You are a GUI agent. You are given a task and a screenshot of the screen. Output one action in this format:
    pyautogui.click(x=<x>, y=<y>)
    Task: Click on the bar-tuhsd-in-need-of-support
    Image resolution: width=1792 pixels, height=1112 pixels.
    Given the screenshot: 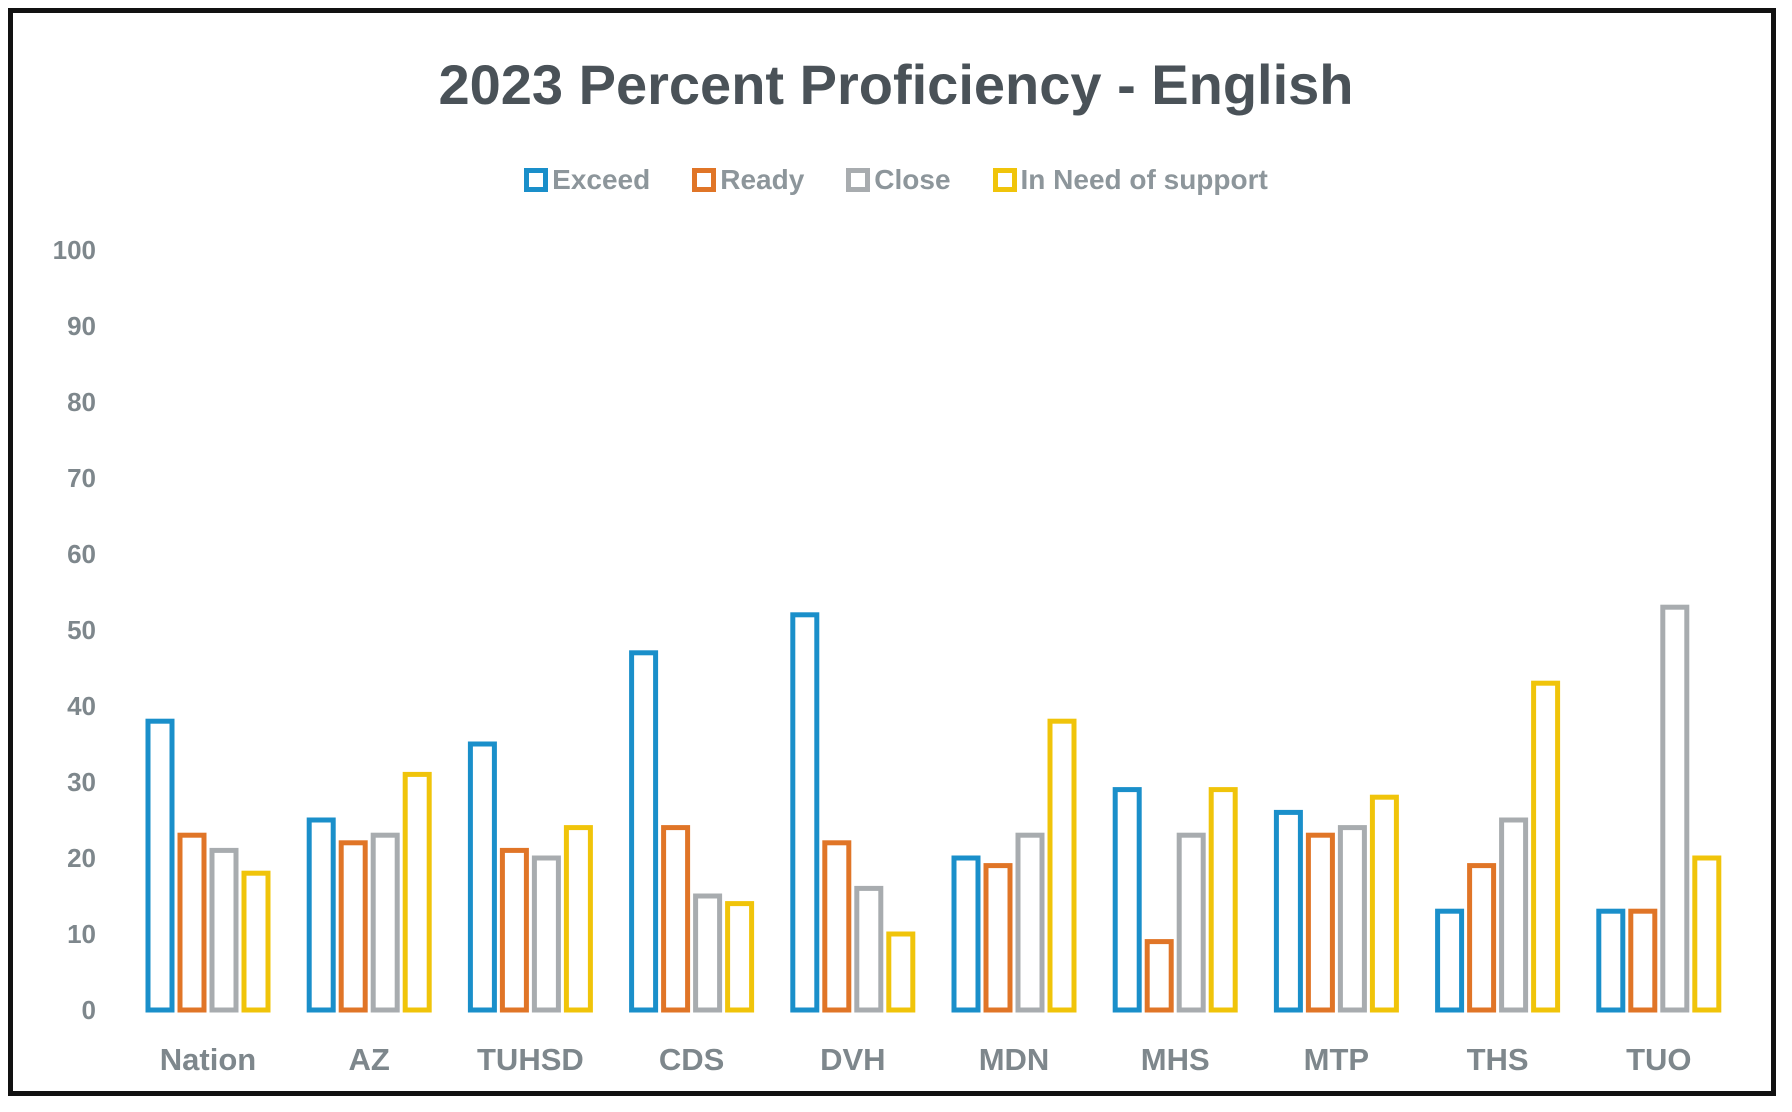 What is the action you would take?
    pyautogui.click(x=578, y=919)
    